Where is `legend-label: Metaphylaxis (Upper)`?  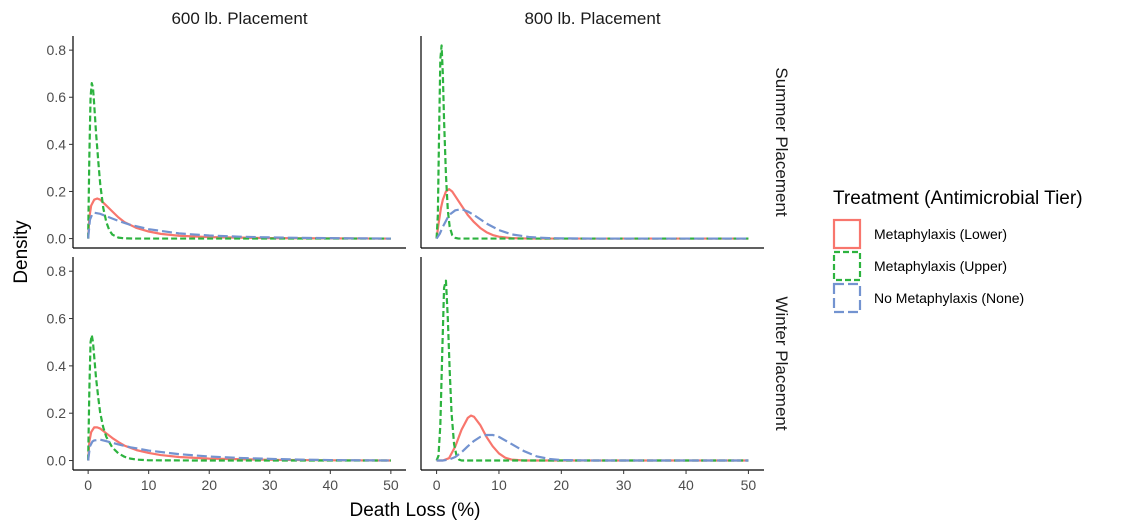
legend-label: Metaphylaxis (Upper) is located at coordinates (940, 266).